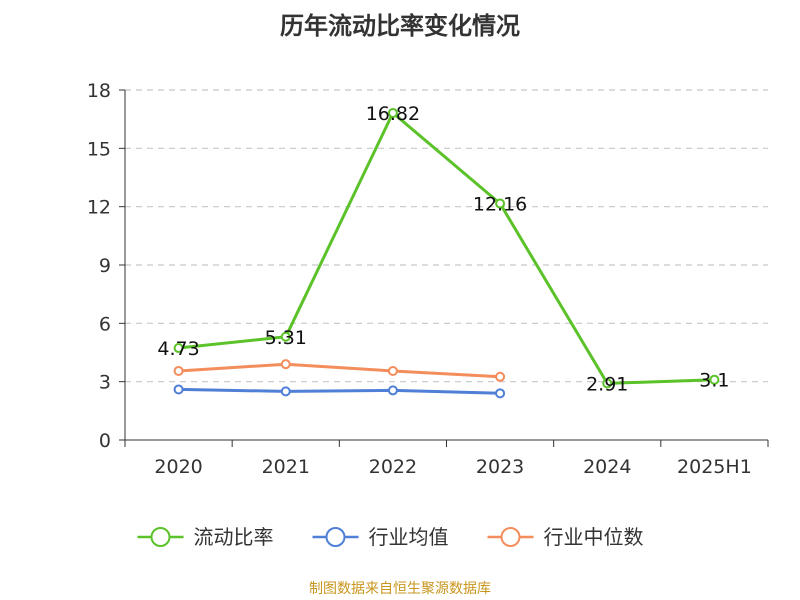 Image resolution: width=800 pixels, height=600 pixels. I want to click on y-tick-label: 9, so click(105, 266).